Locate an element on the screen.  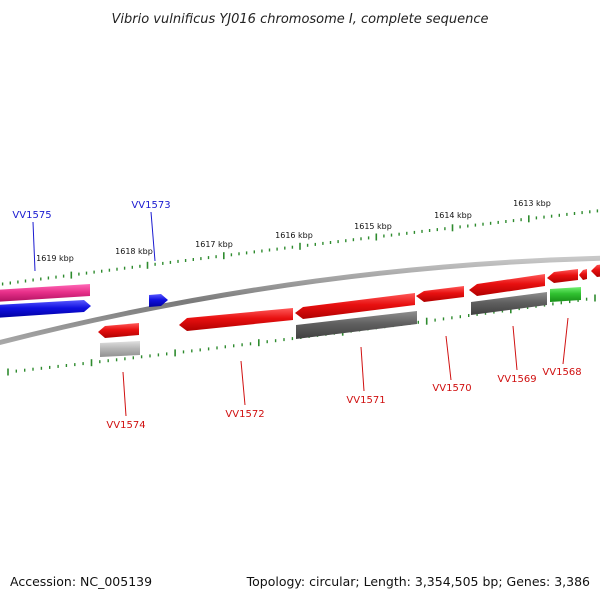
scale-label-1619: 1619 kbp is located at coordinates (55, 258).